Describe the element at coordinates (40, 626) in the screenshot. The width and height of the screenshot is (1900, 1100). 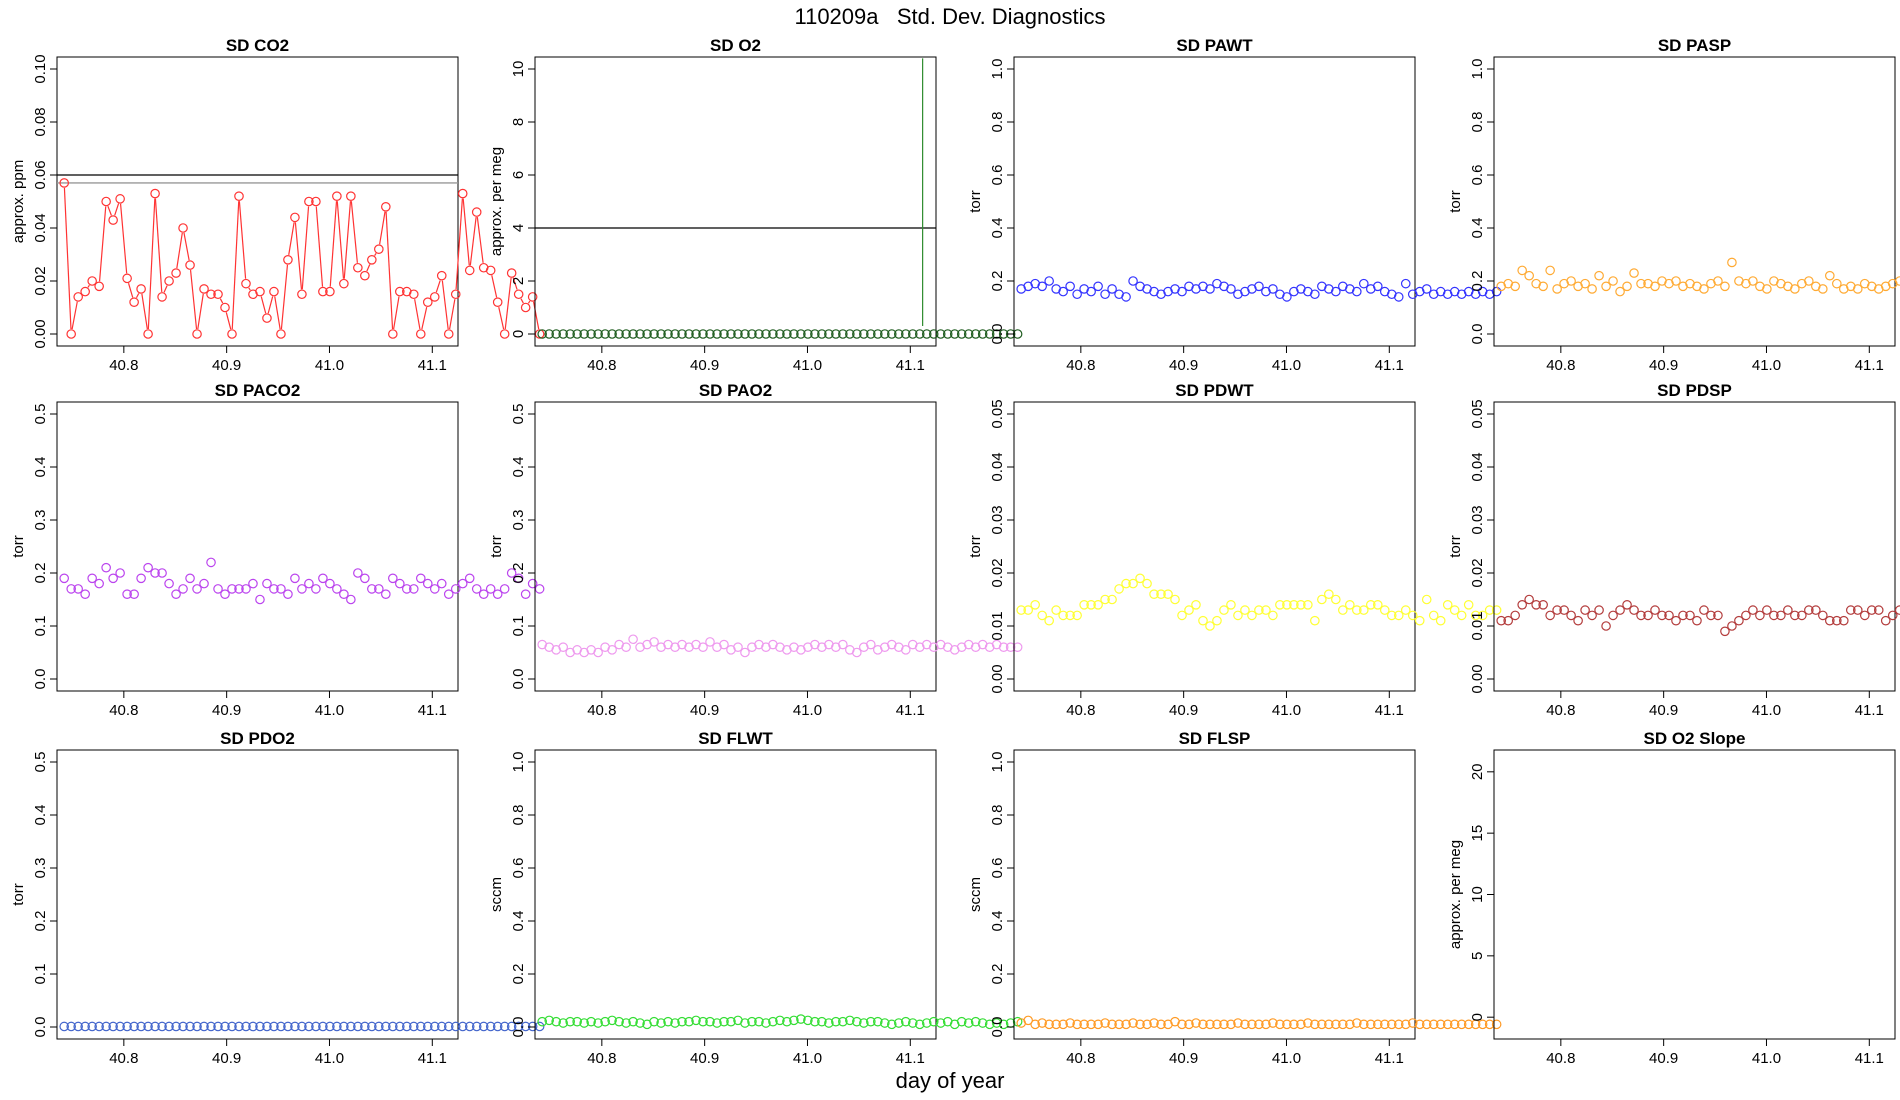
I see `y-tick-label: 0.1` at that location.